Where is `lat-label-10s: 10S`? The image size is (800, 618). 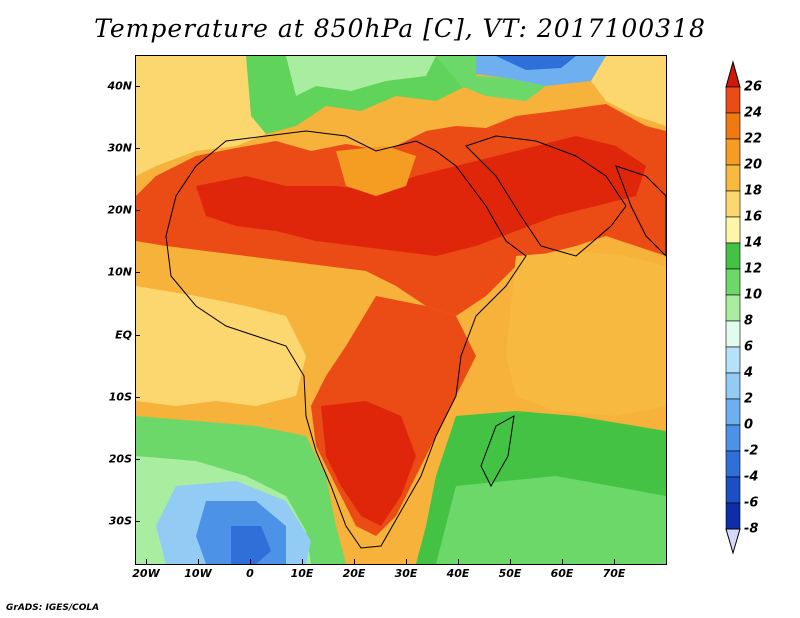 lat-label-10s: 10S is located at coordinates (120, 397).